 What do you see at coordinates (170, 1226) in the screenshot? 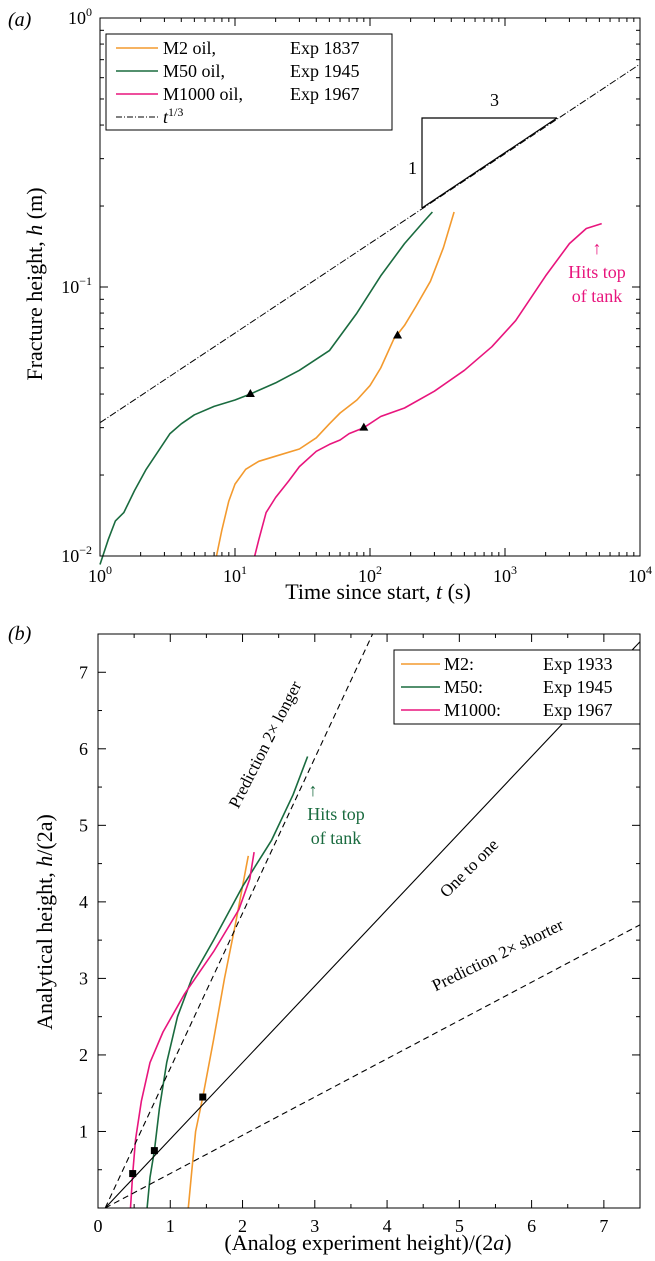
I see `x-tick-label: 1` at bounding box center [170, 1226].